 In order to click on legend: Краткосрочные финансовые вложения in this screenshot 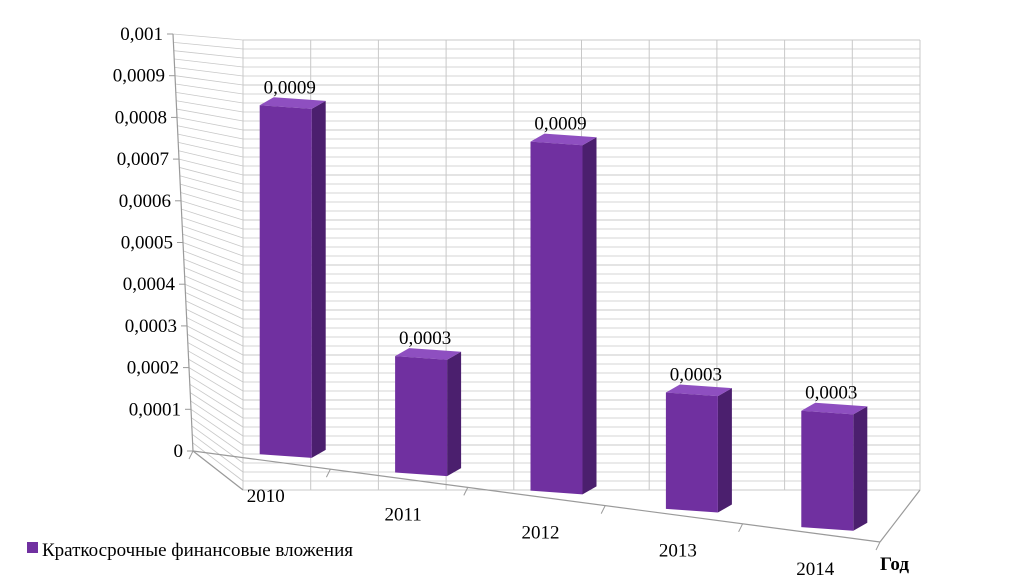, I will do `click(190, 550)`.